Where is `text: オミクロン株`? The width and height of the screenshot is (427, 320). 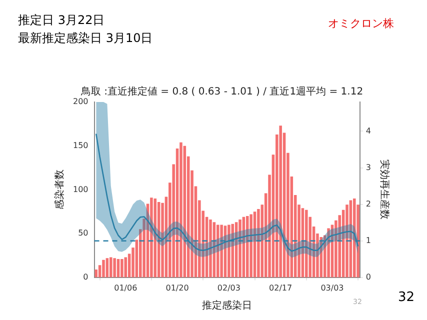 text: オミクロン株 is located at coordinates (361, 23).